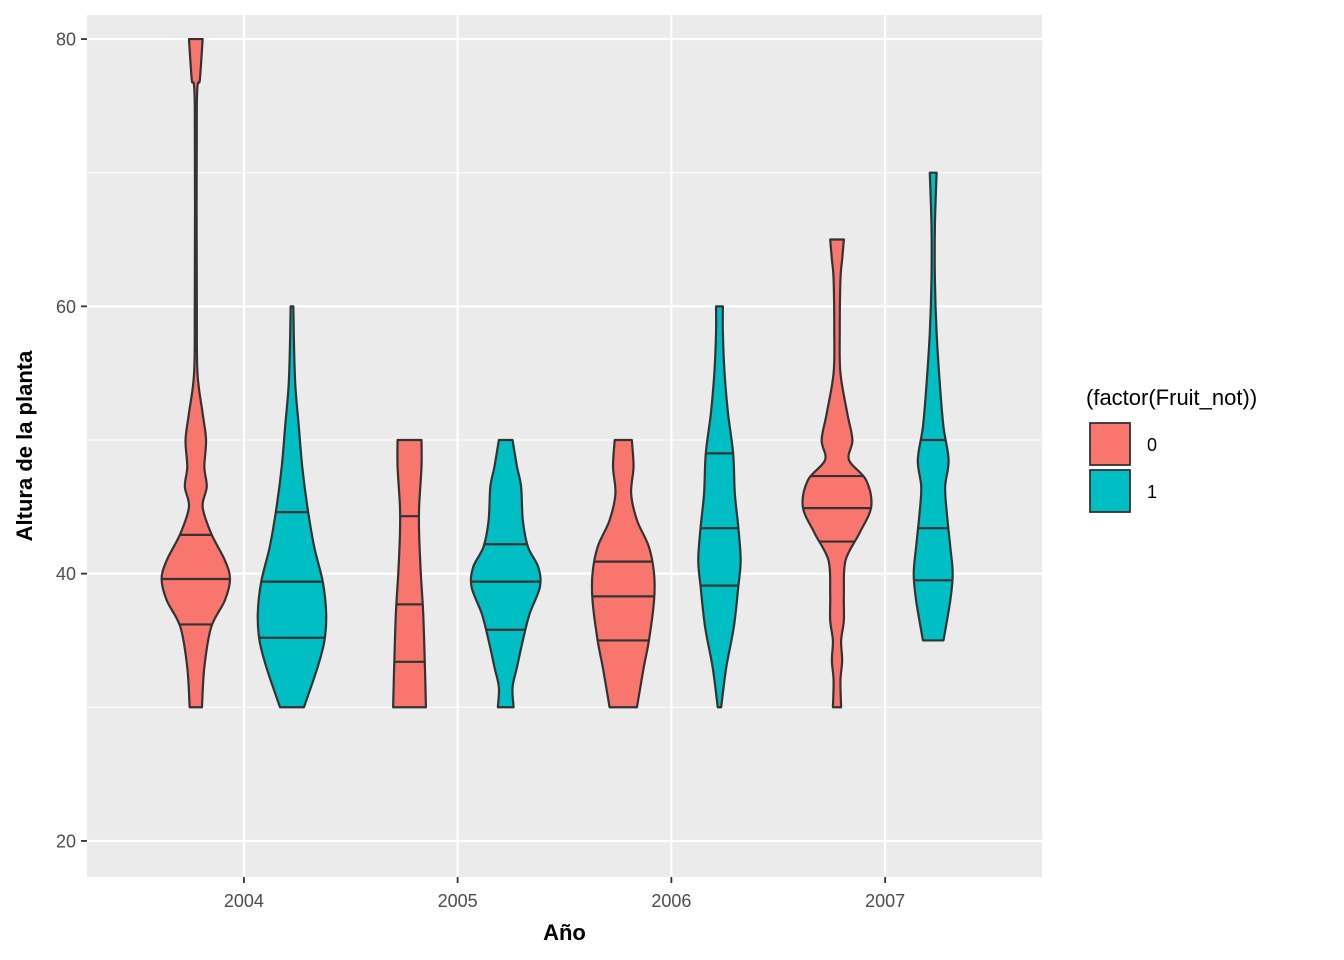  What do you see at coordinates (1171, 397) in the screenshot?
I see `legend-title: (factor(Fruit_not))` at bounding box center [1171, 397].